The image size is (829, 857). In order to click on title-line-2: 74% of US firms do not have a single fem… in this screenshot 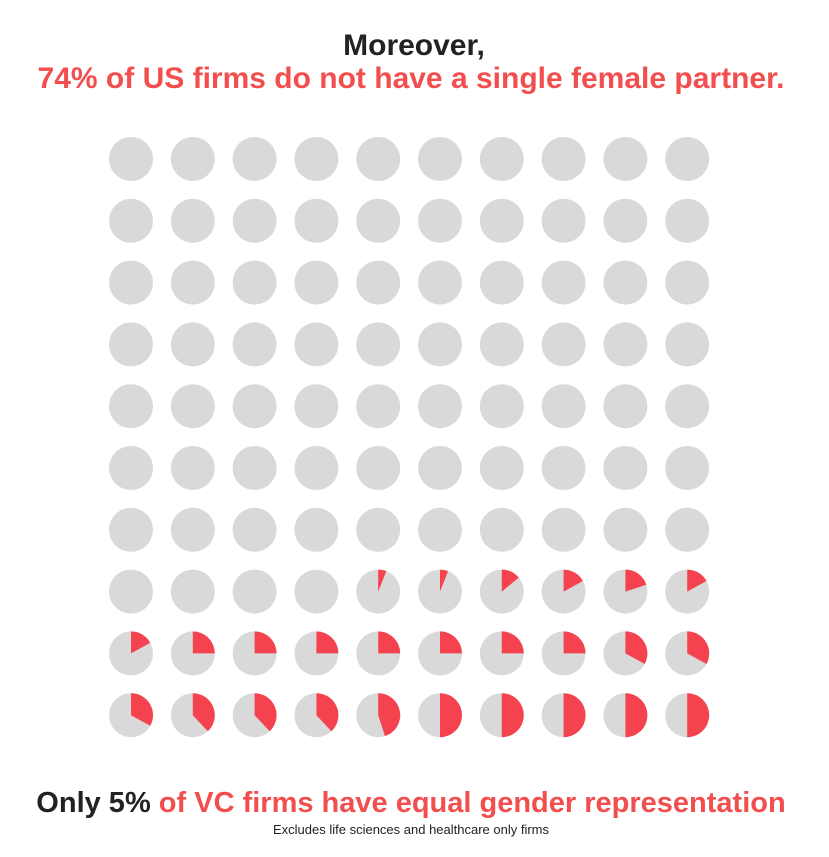, I will do `click(411, 78)`.